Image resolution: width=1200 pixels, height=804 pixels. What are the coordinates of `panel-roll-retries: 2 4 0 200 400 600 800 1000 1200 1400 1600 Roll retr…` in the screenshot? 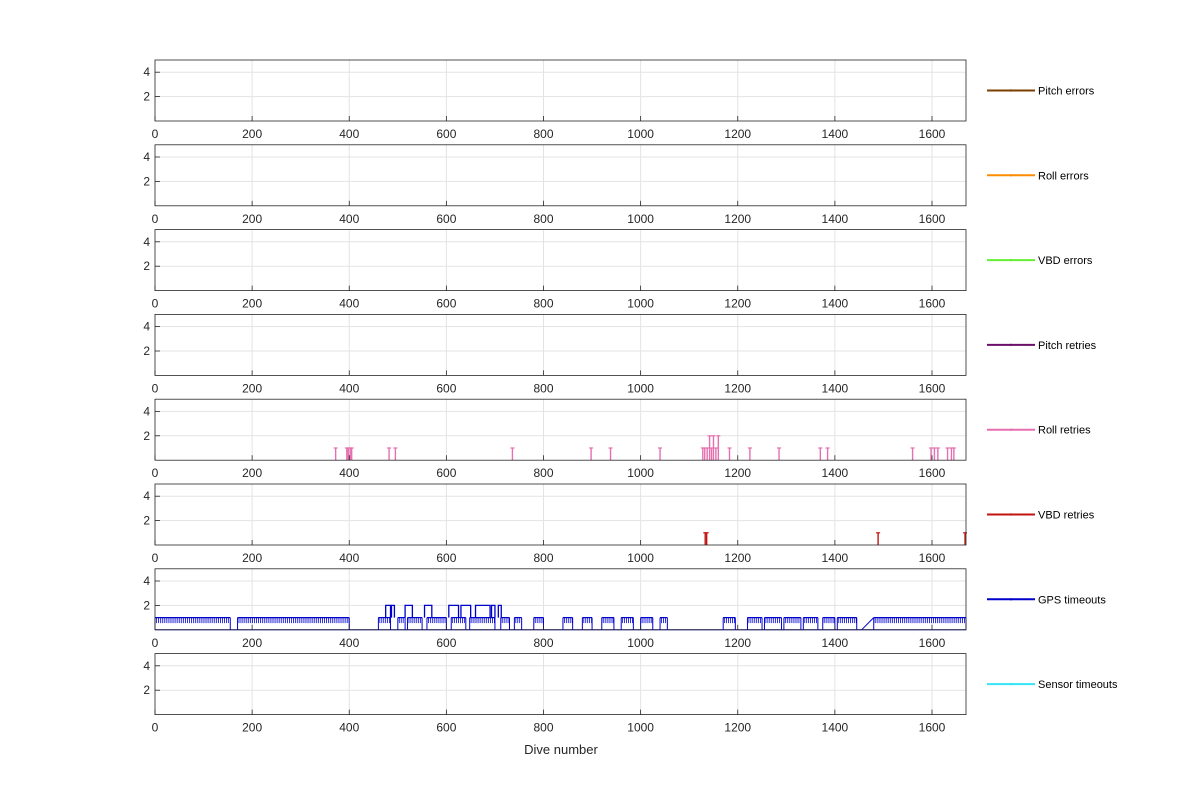 It's located at (617, 439).